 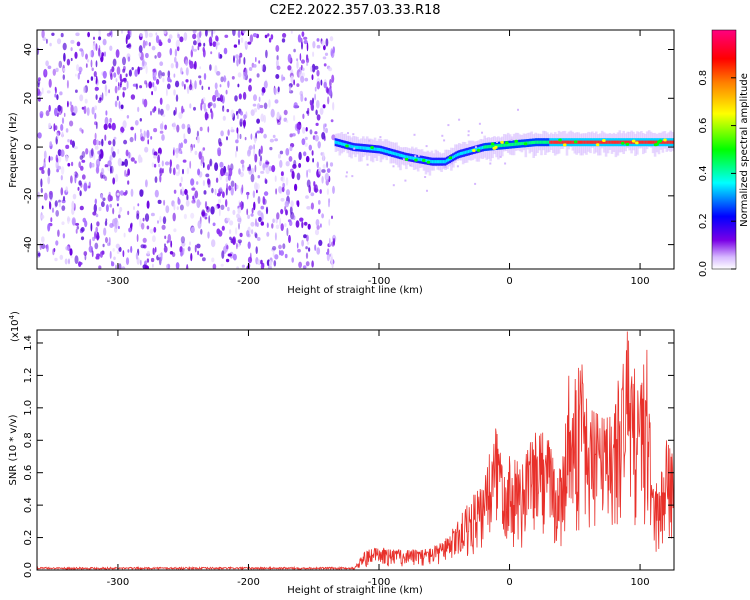 I want to click on snr-ytick-label: 1.0, so click(x=28, y=408).